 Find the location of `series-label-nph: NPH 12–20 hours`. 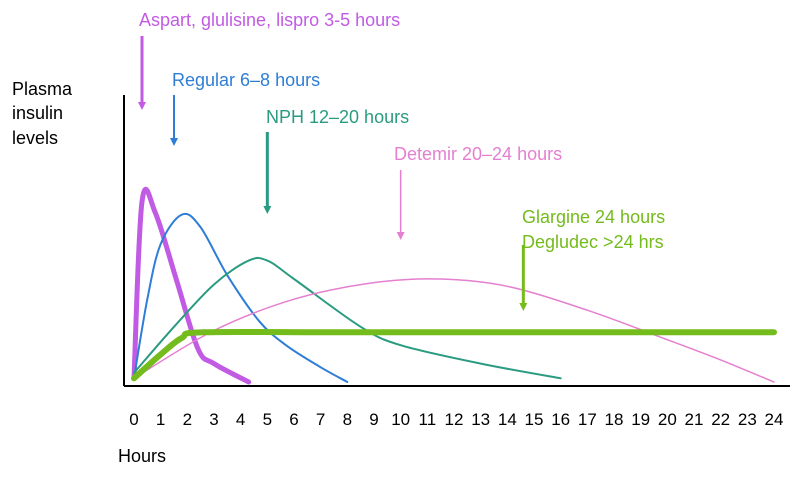

series-label-nph: NPH 12–20 hours is located at coordinates (337, 117).